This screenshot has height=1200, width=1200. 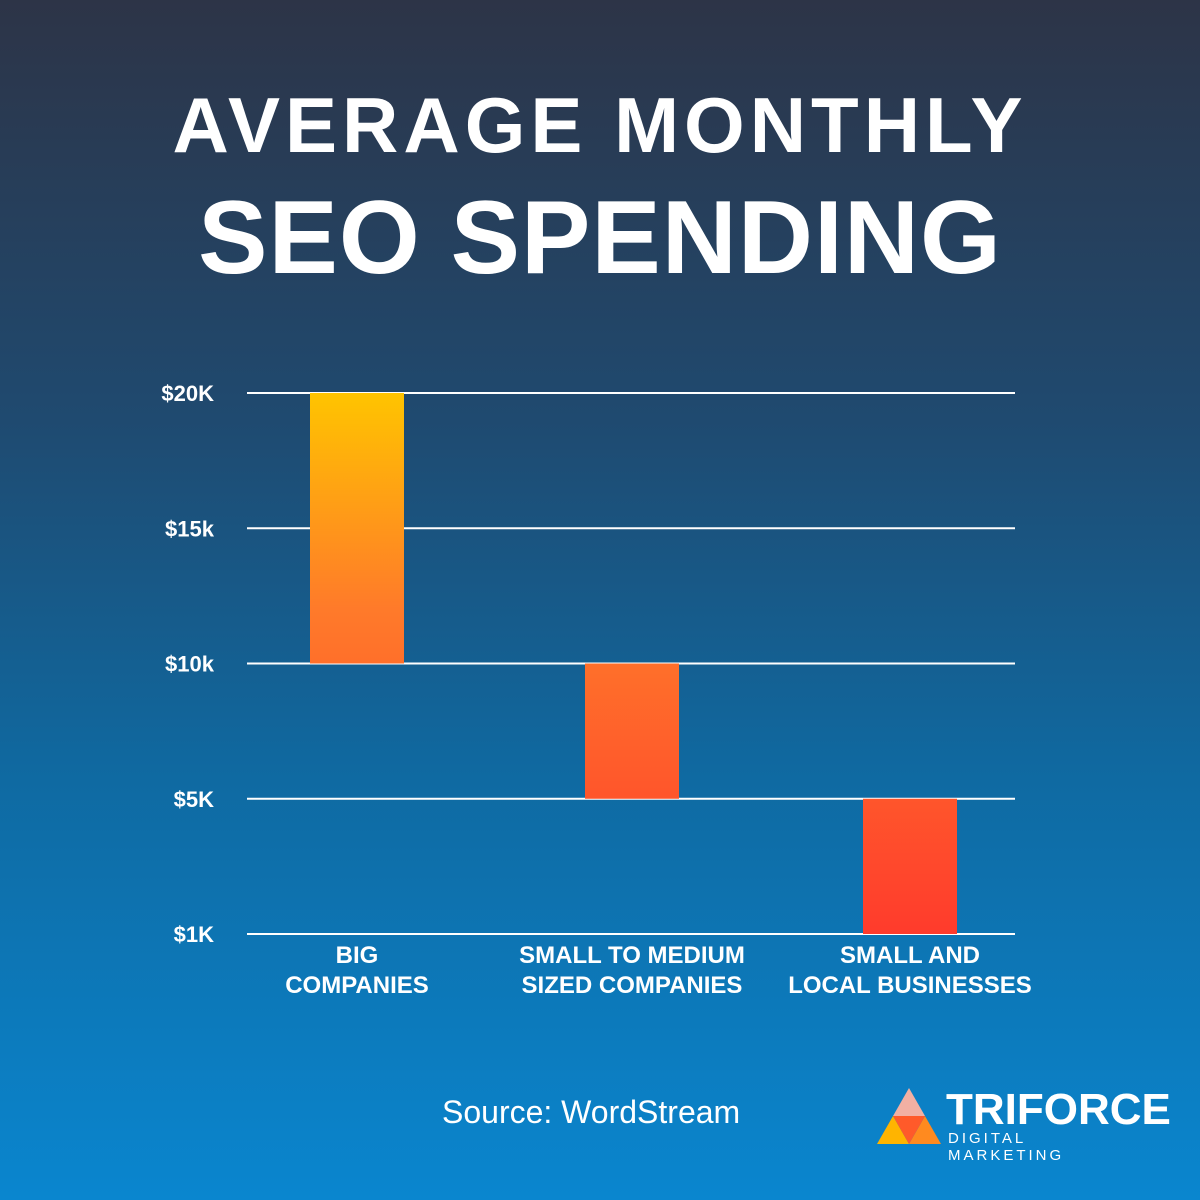 I want to click on logo-name: TRIFORCE, so click(x=1058, y=1109).